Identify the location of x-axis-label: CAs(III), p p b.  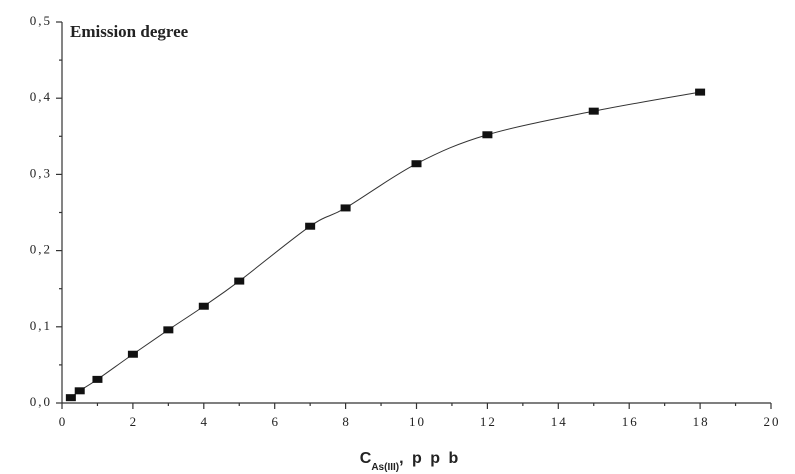
(410, 461).